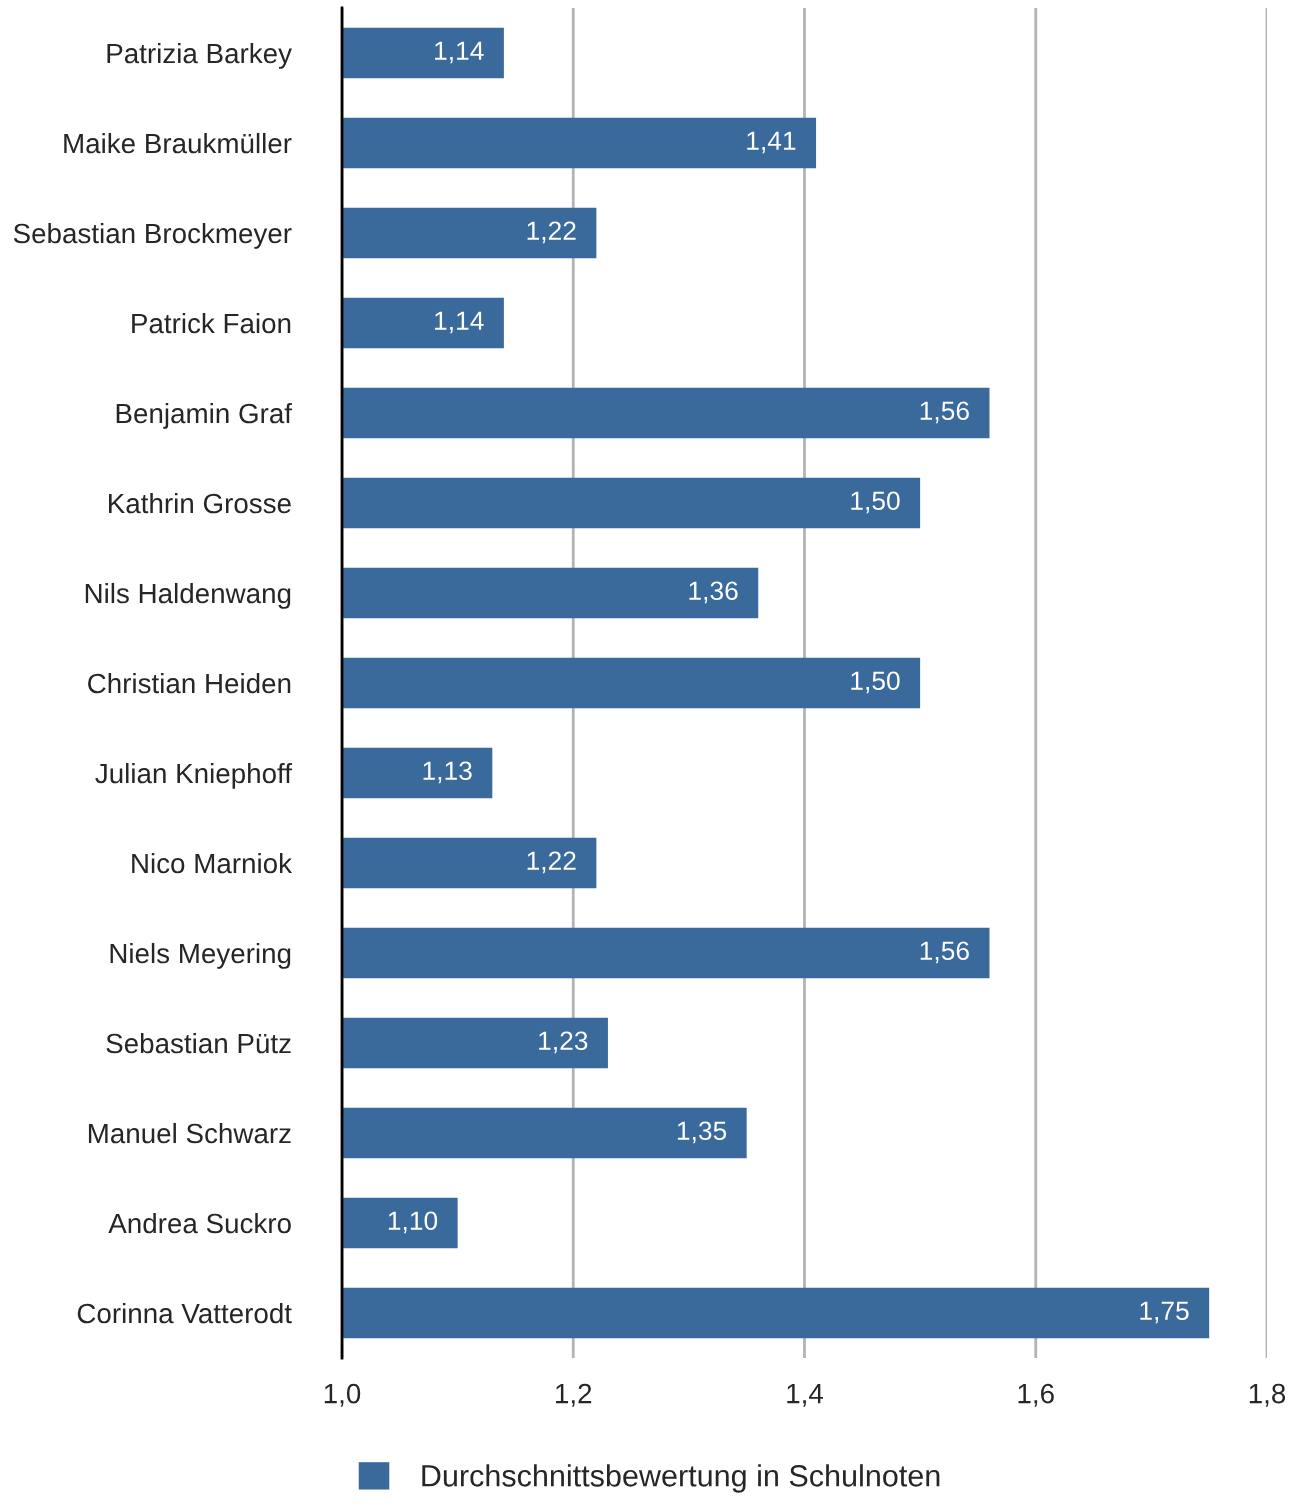 This screenshot has width=1300, height=1511. What do you see at coordinates (574, 1395) in the screenshot?
I see `x-tick-label: 1,2` at bounding box center [574, 1395].